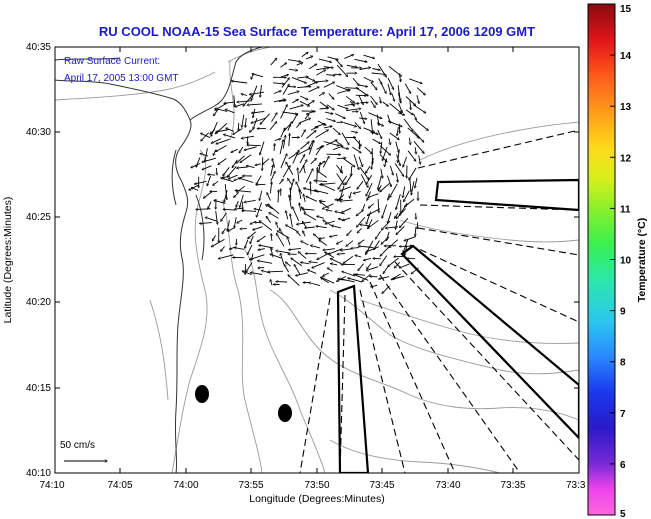 This screenshot has width=651, height=519. What do you see at coordinates (576, 485) in the screenshot?
I see `x-tick-label: 73:3` at bounding box center [576, 485].